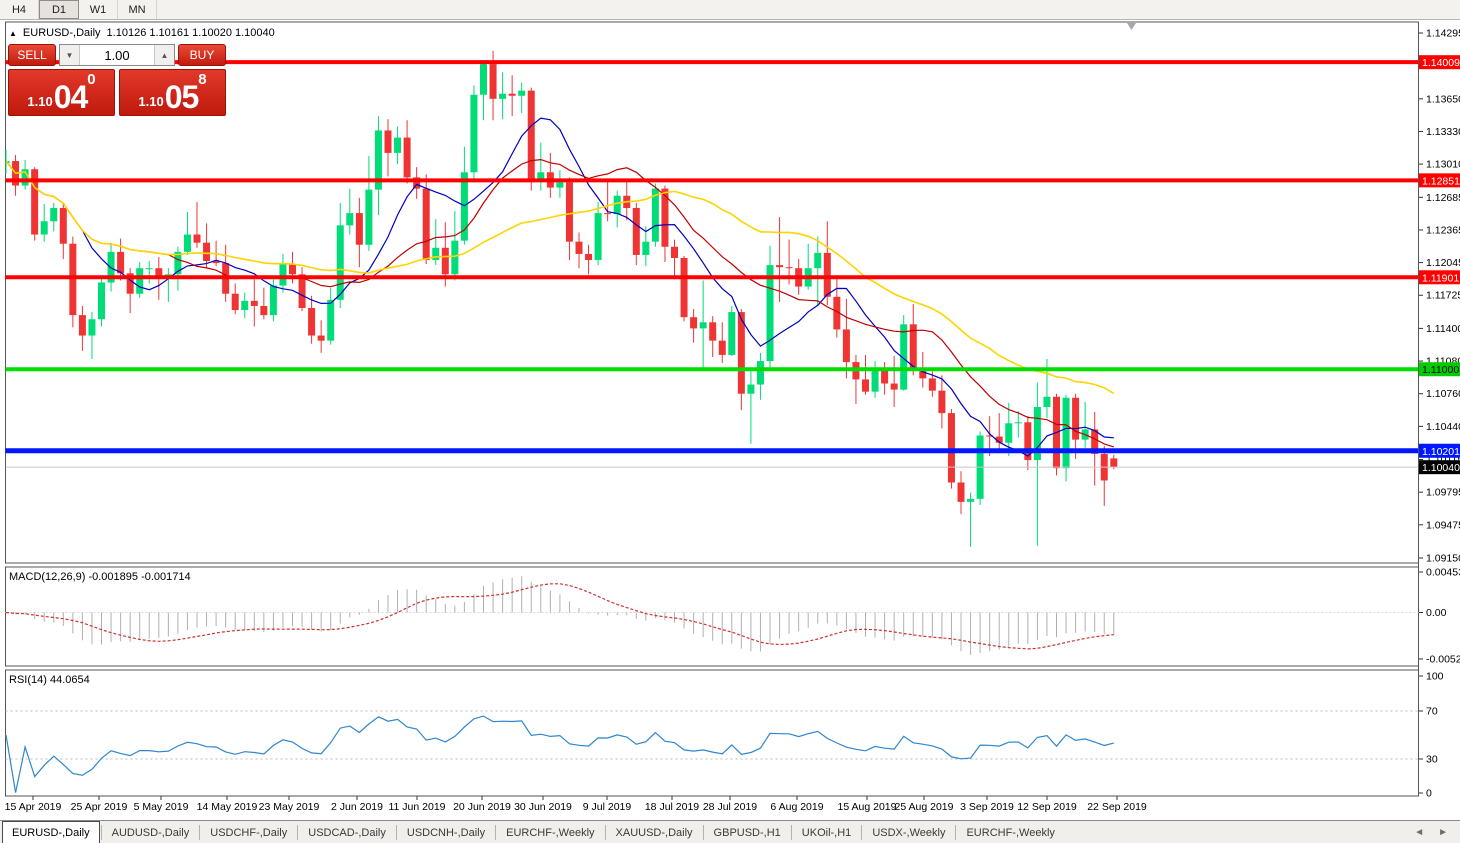 This screenshot has height=843, width=1460. I want to click on chart-tab-eurusd-daily: EURUSD-,Daily, so click(51, 832).